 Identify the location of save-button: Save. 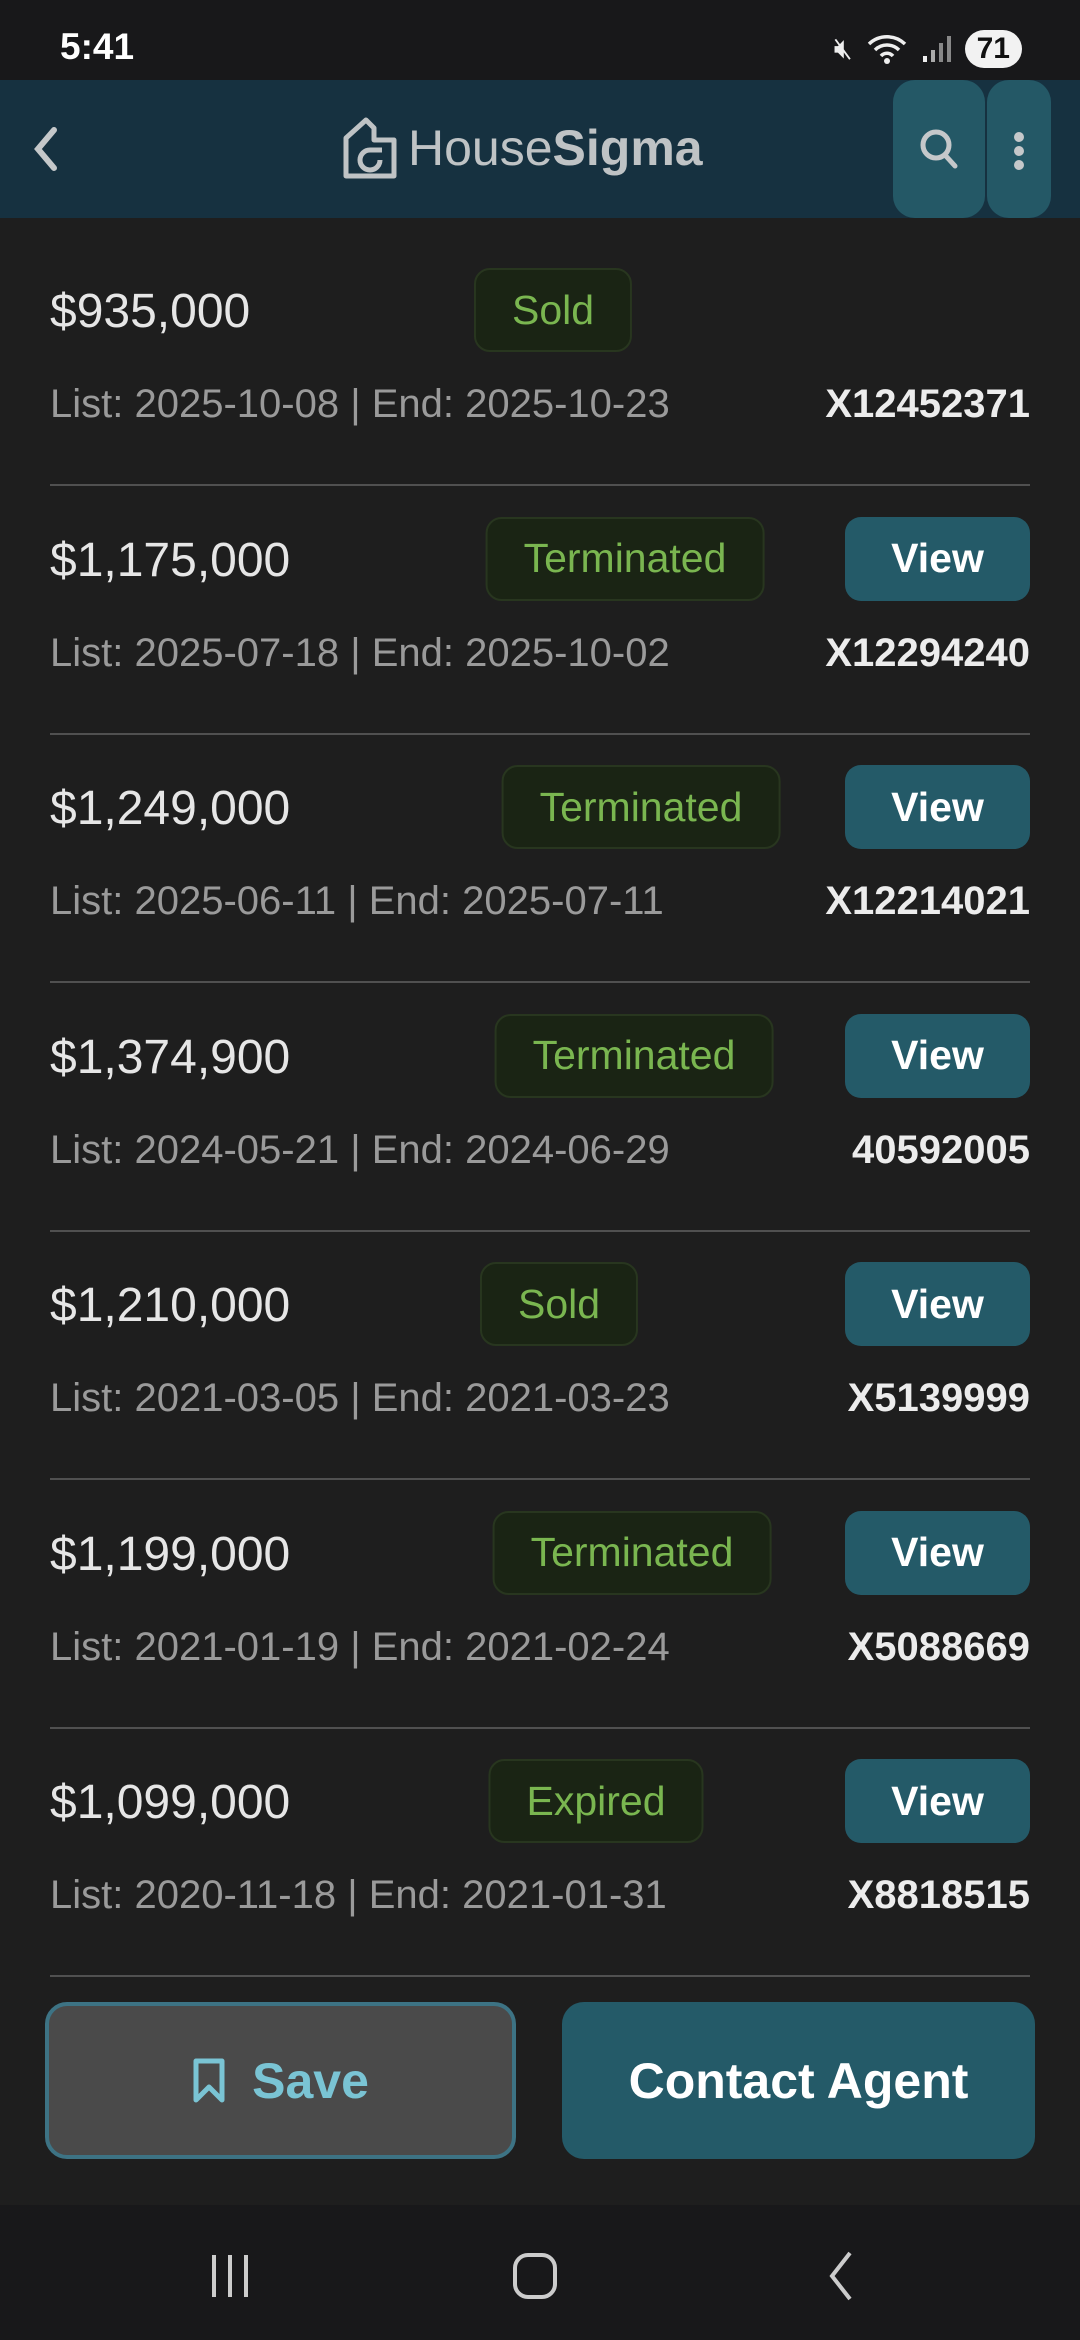
(280, 2080).